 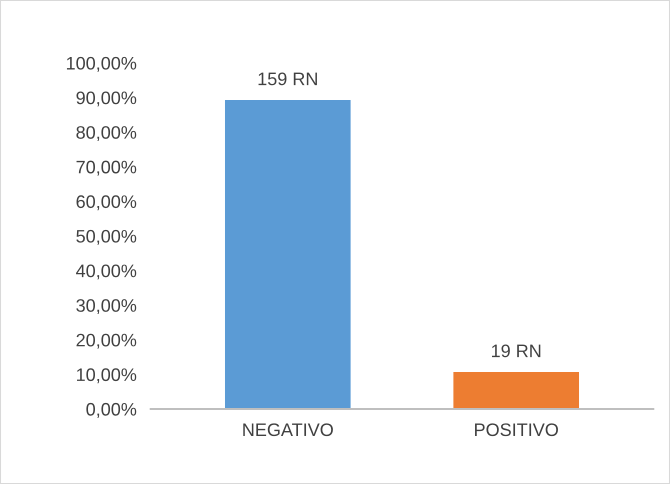 I want to click on y-tick-label: 30,00%, so click(x=106, y=306).